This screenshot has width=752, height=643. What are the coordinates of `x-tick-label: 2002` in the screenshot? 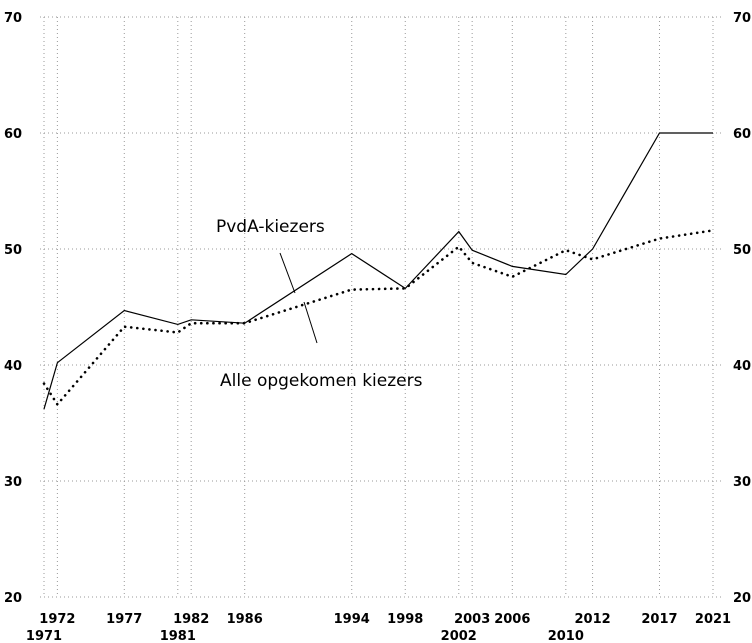 It's located at (459, 636).